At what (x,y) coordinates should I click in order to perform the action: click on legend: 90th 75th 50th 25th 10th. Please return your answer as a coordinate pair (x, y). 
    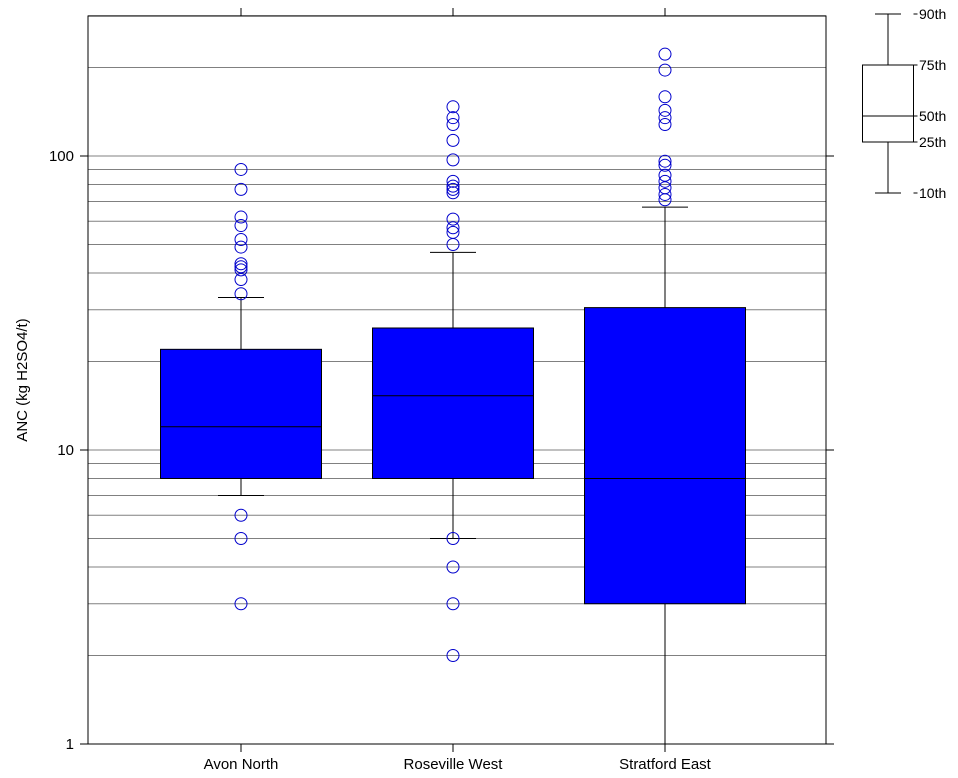
    Looking at the image, I should click on (904, 103).